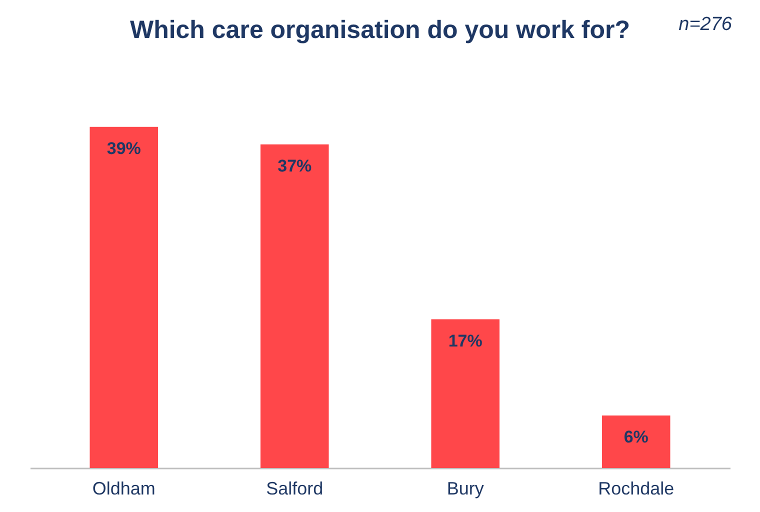 The image size is (760, 512). Describe the element at coordinates (380, 30) in the screenshot. I see `chart-title: Which care organisation do you work for?` at that location.